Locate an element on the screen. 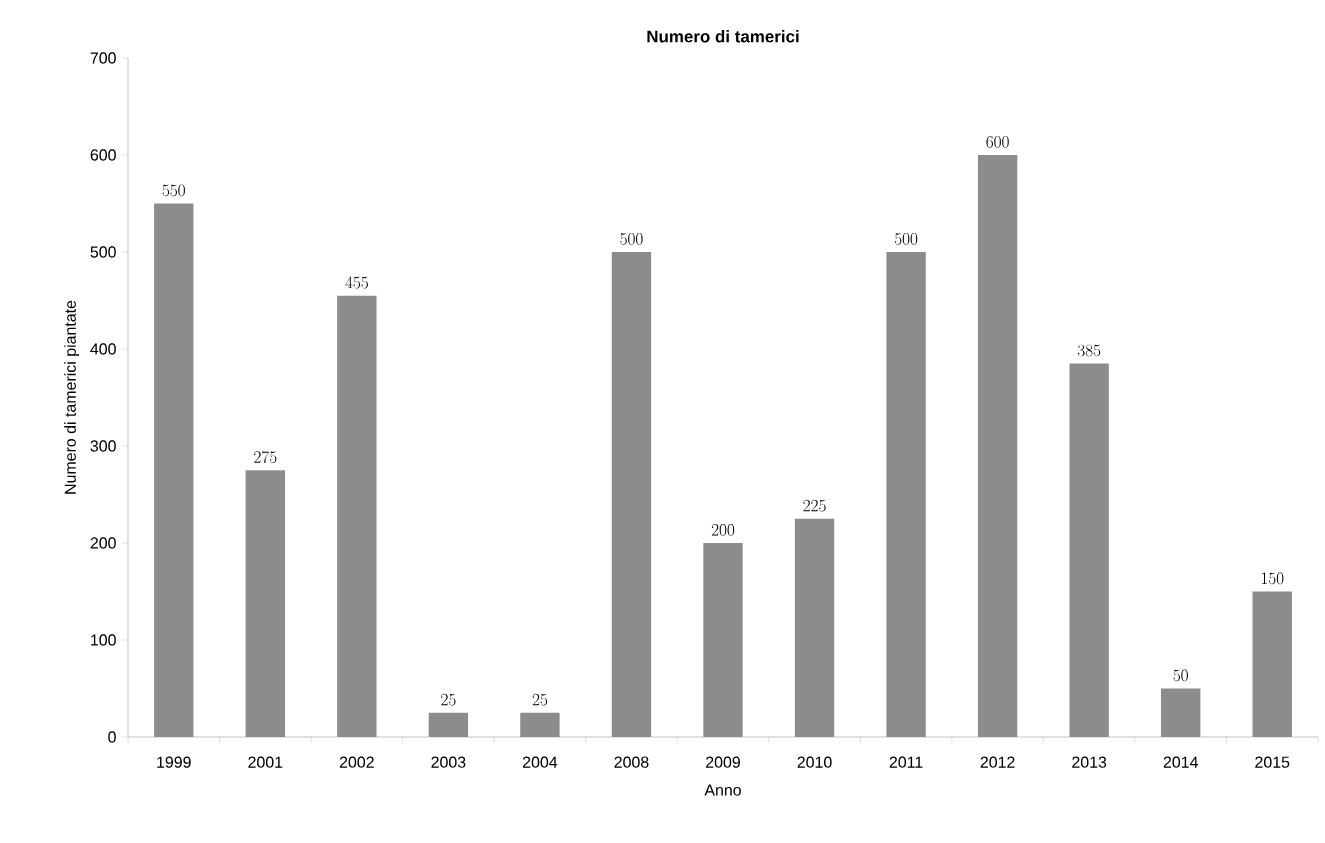 This screenshot has width=1325, height=843. data-label: 275 is located at coordinates (265, 457).